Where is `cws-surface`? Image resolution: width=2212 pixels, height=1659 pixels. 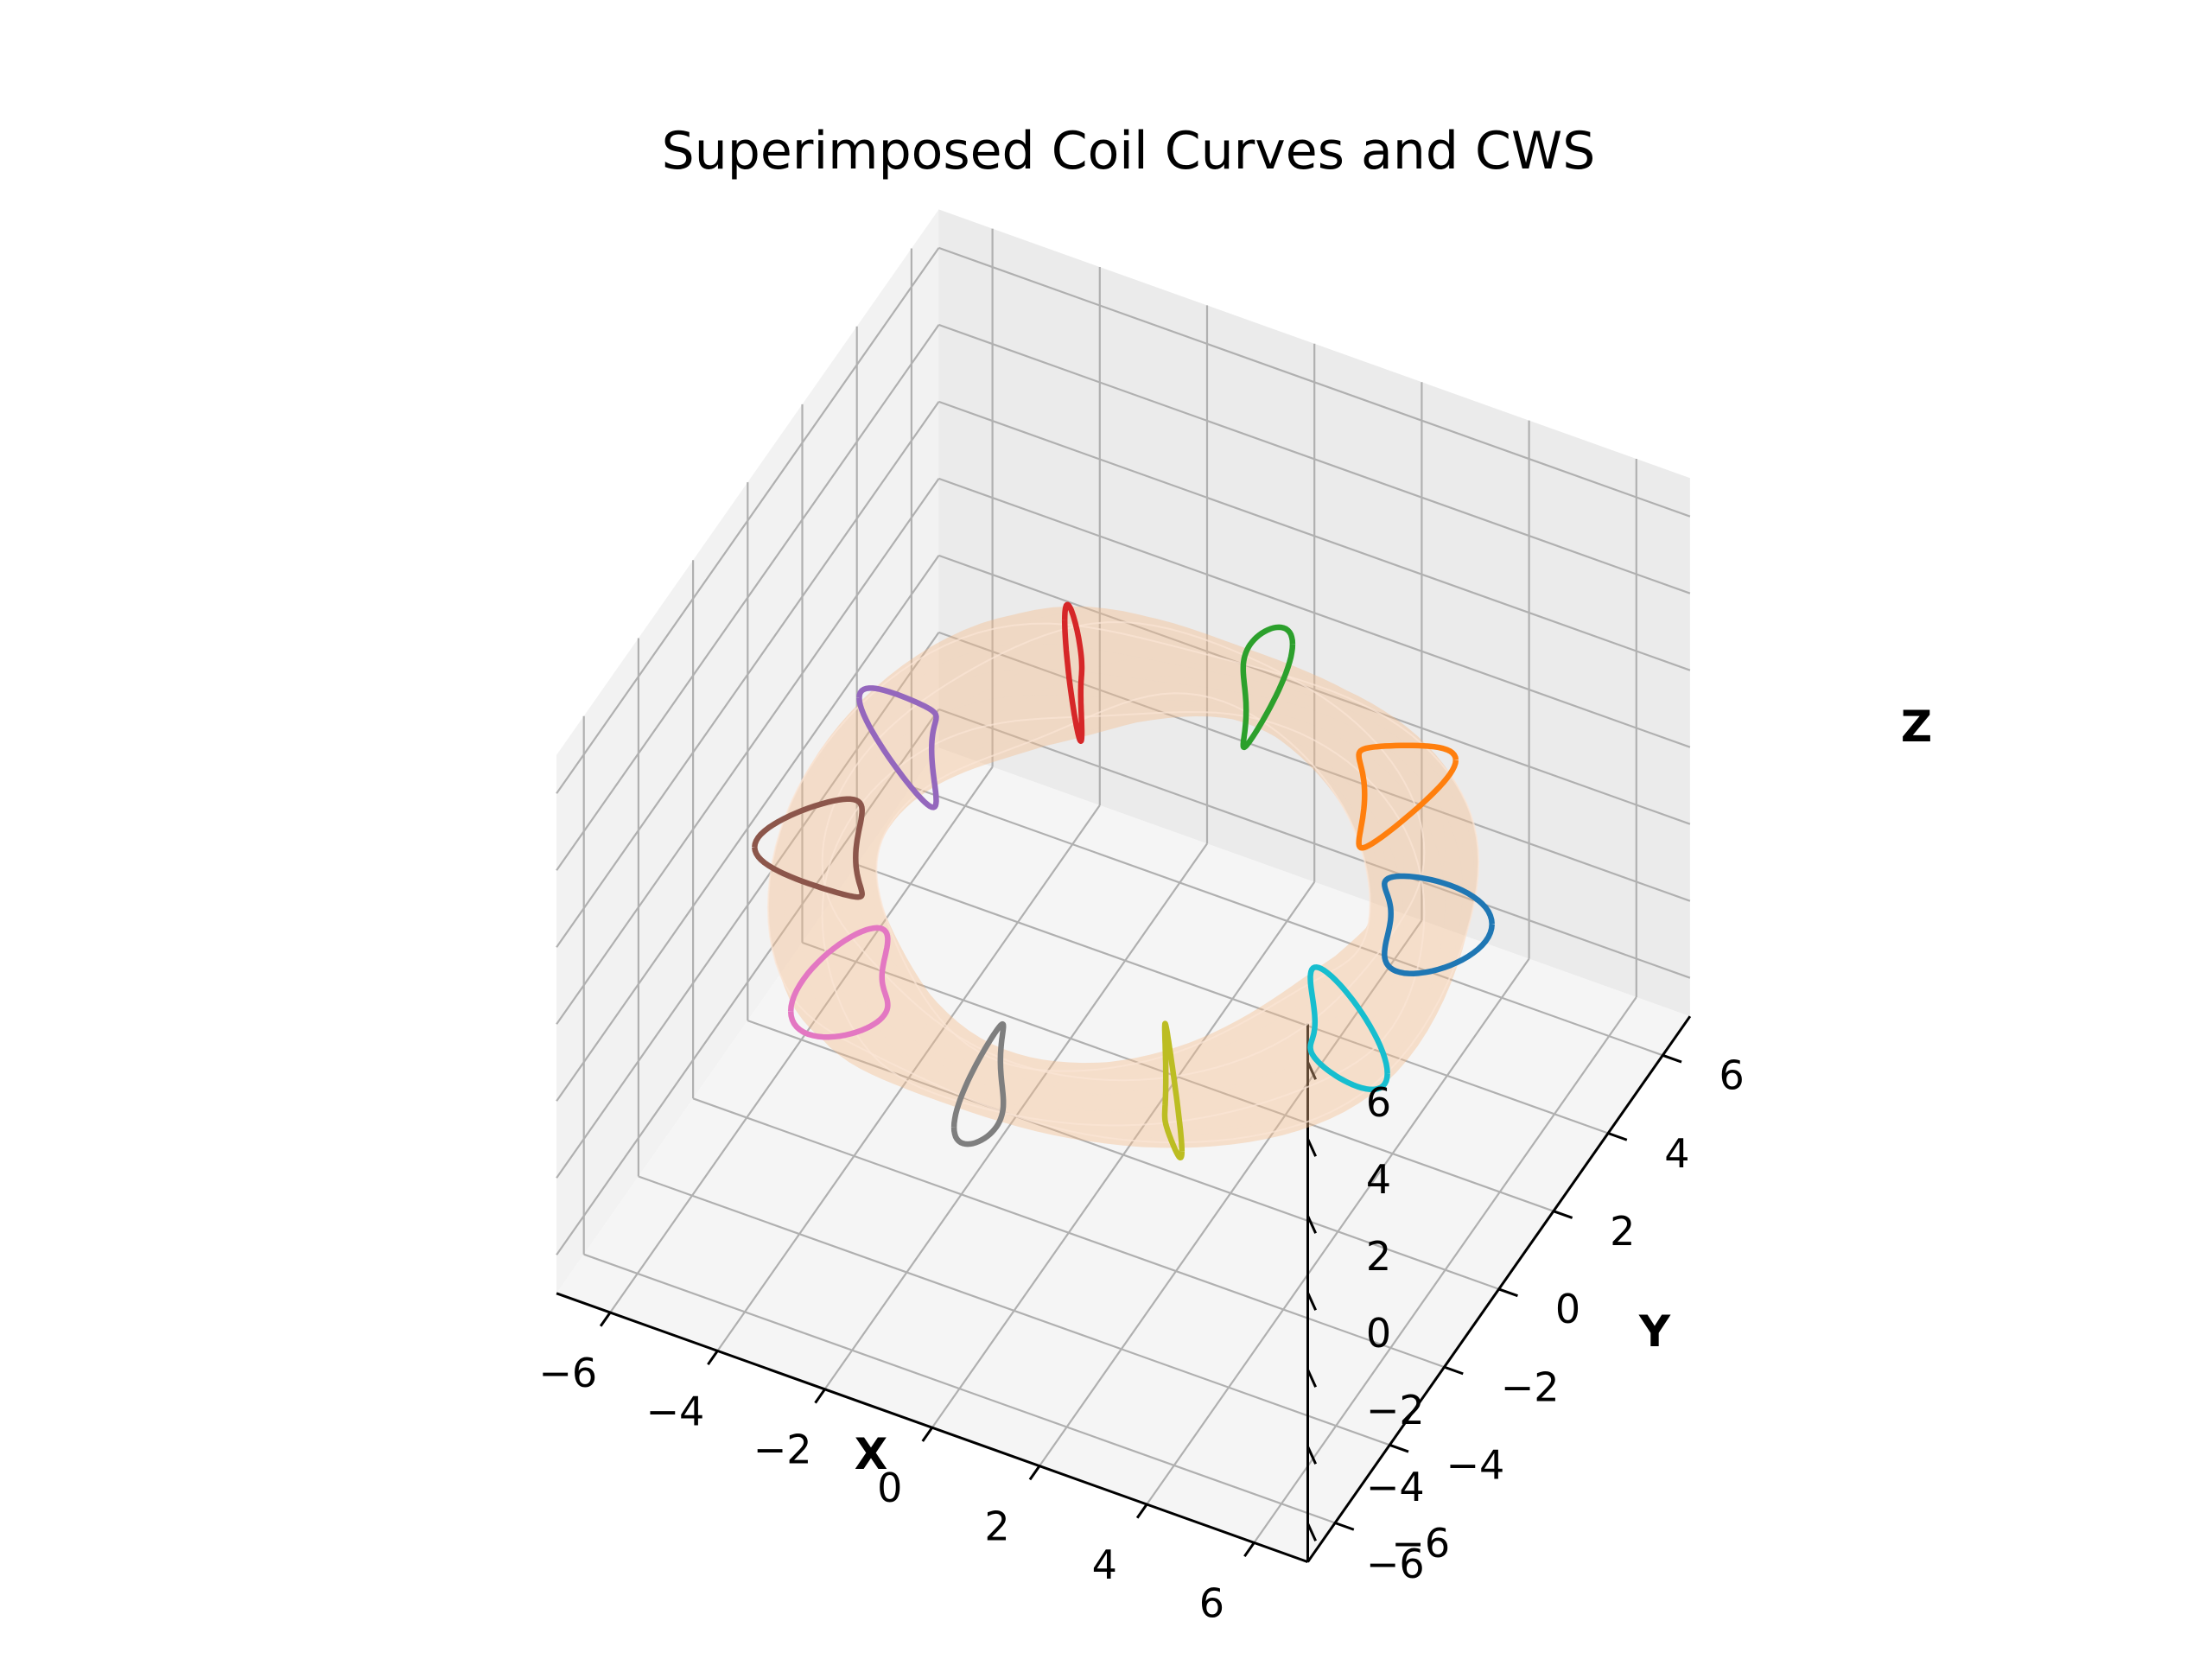
cws-surface is located at coordinates (1123, 877).